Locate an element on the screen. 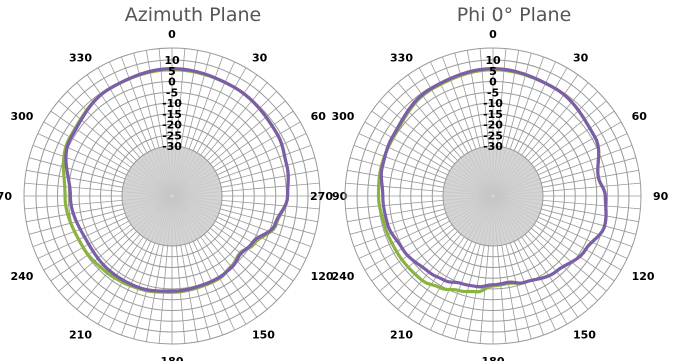  r-tick-label: -5 is located at coordinates (172, 92).